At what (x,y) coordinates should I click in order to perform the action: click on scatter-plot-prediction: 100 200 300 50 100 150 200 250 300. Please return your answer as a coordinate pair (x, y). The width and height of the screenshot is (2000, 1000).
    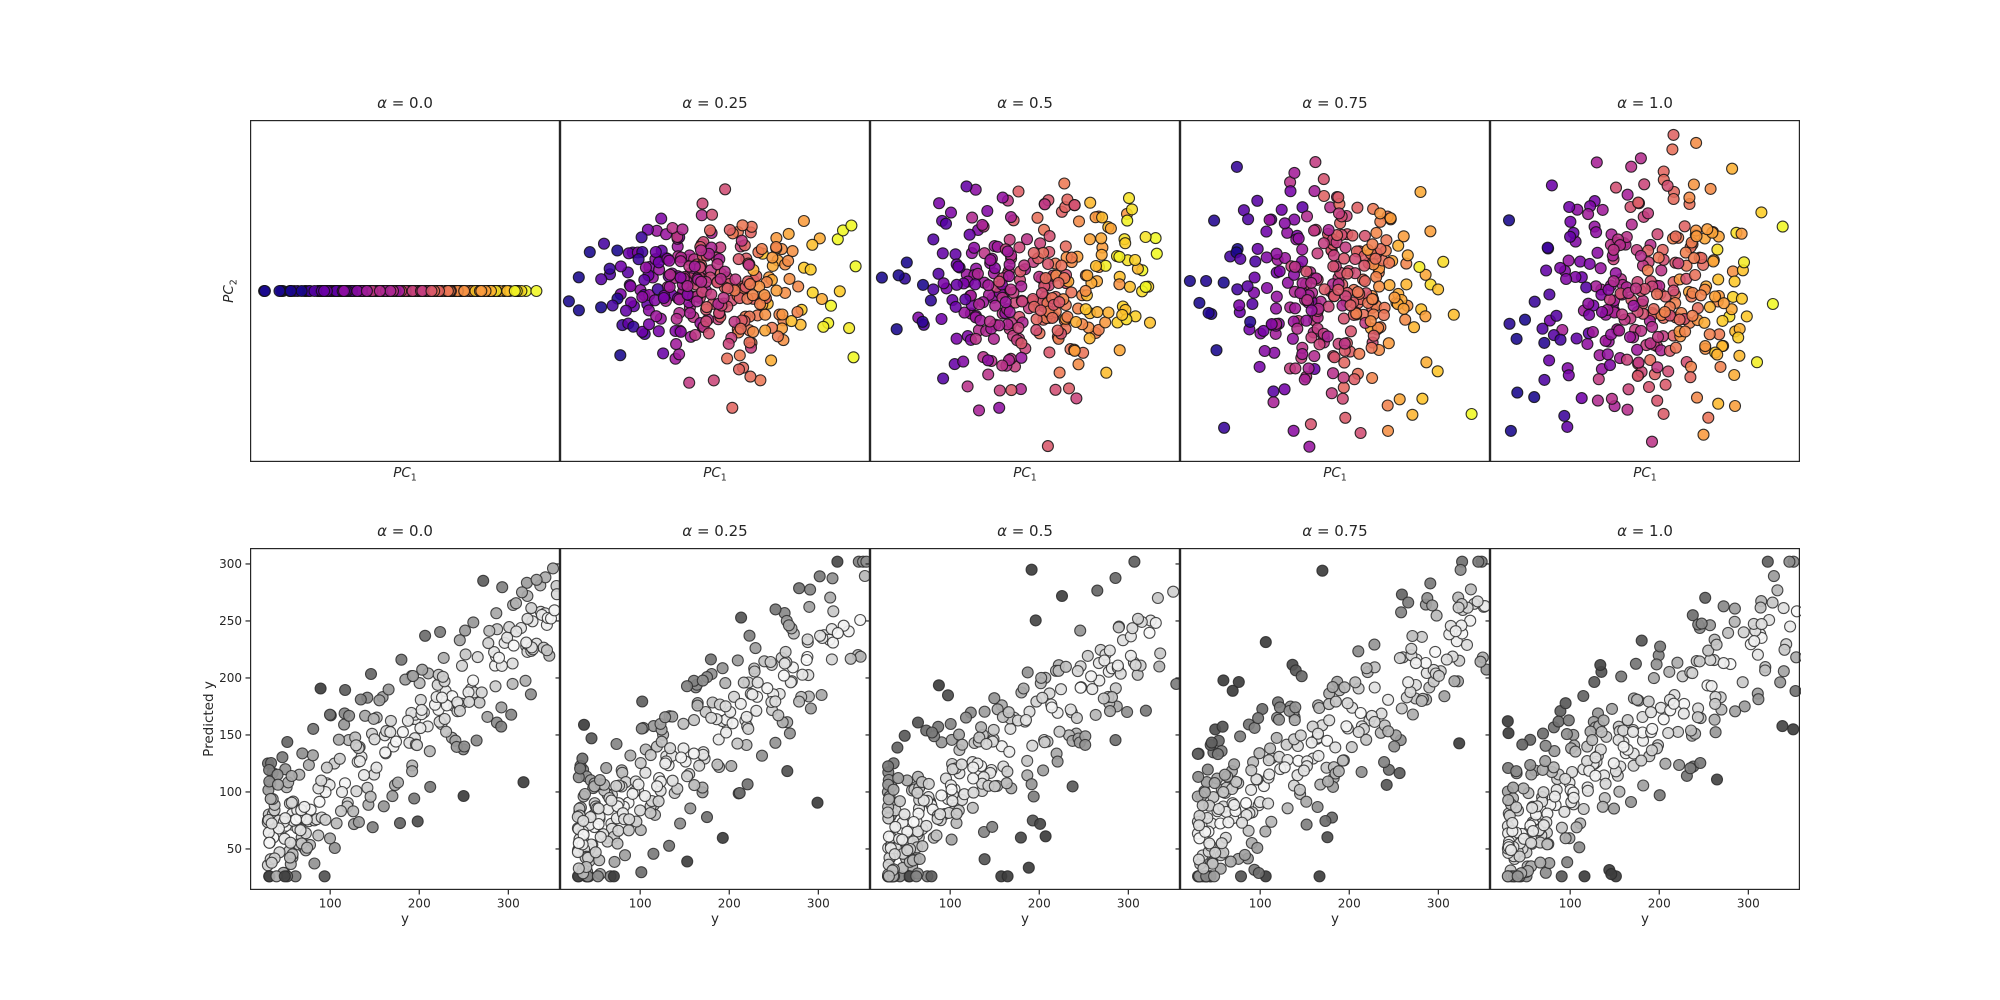
    Looking at the image, I should click on (390, 729).